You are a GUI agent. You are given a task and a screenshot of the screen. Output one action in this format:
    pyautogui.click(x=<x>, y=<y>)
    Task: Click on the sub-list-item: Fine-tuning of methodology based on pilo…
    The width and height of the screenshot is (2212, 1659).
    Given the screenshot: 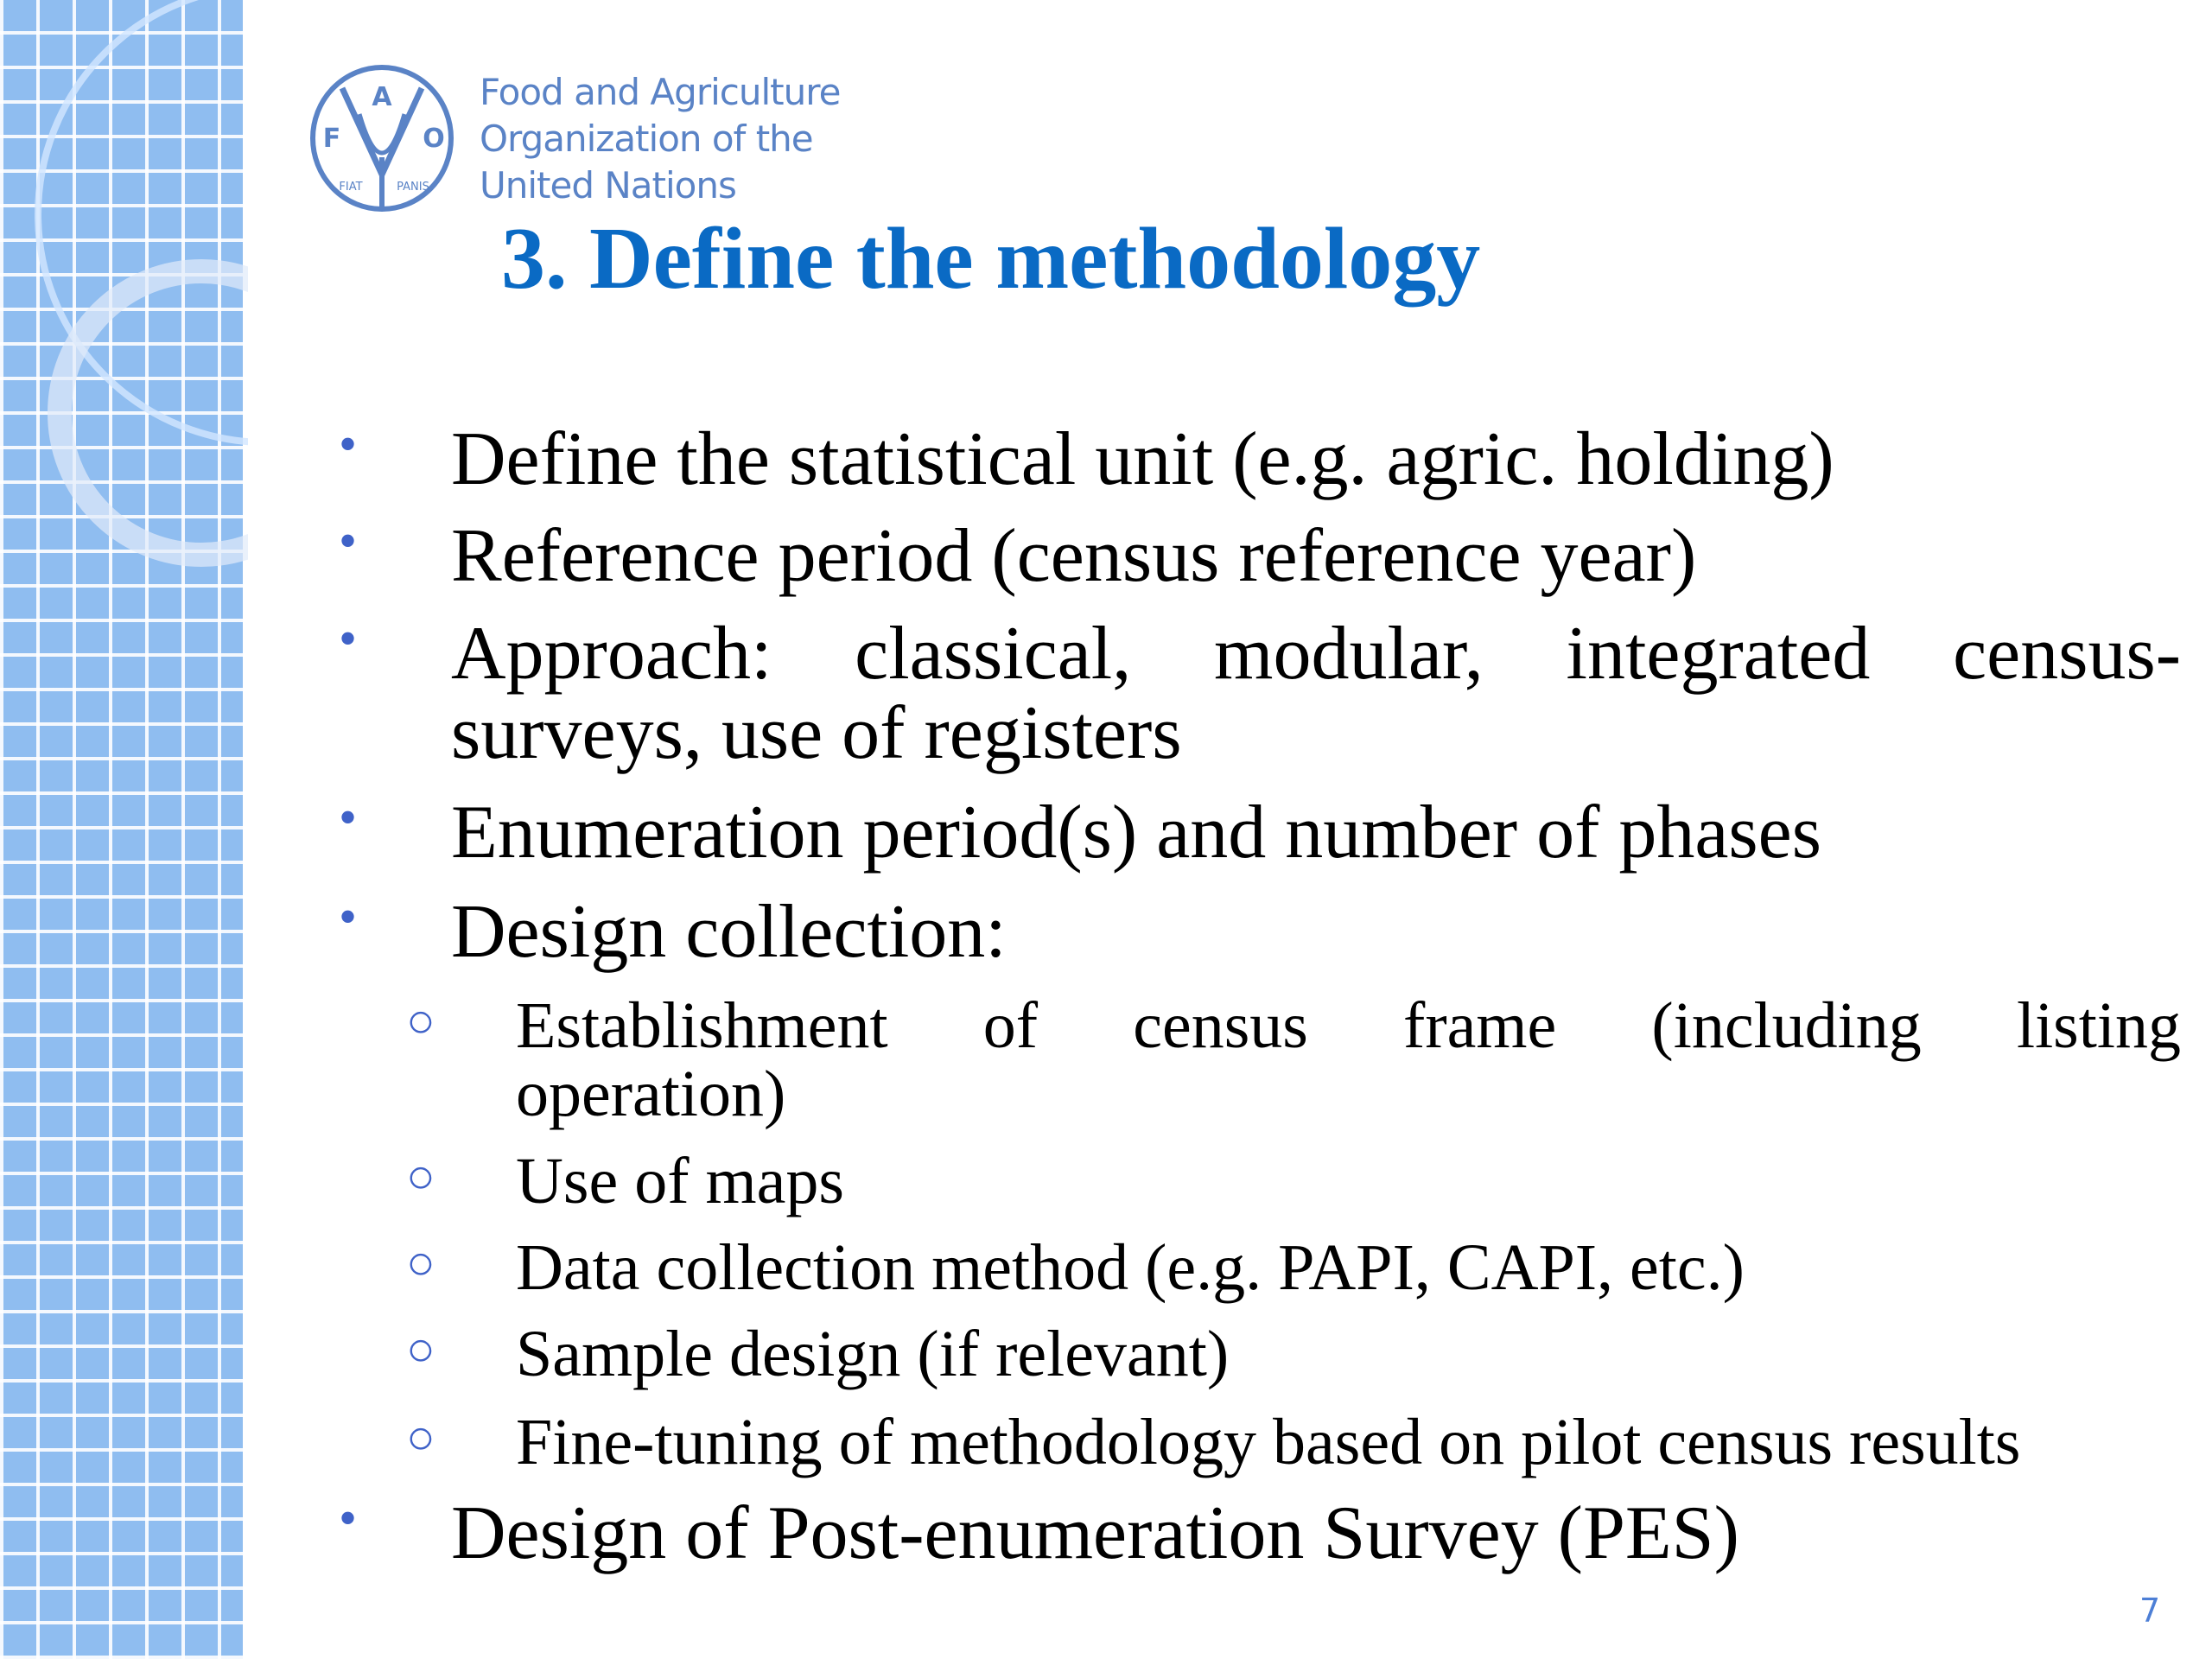 What is the action you would take?
    pyautogui.click(x=1268, y=1442)
    